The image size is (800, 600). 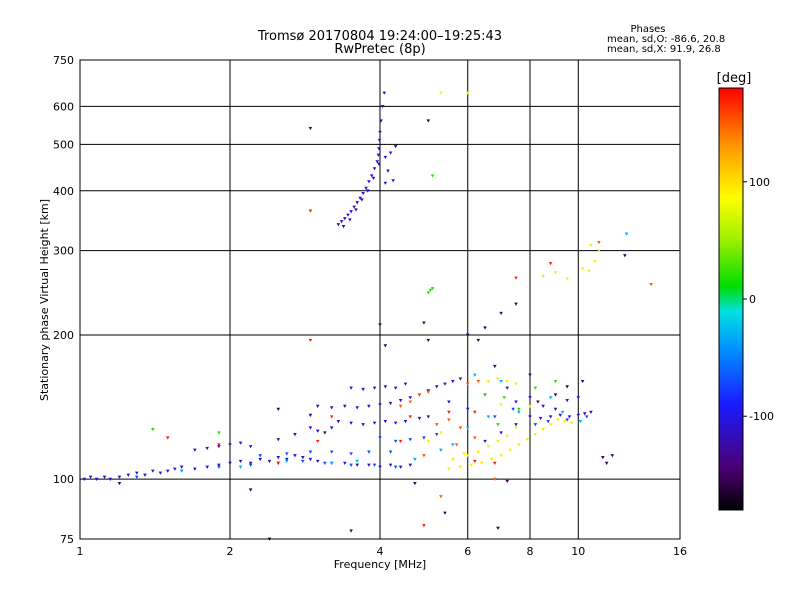 I want to click on chart-title: Tromsø 20170804 19:24:00–19:25:43, so click(x=379, y=36).